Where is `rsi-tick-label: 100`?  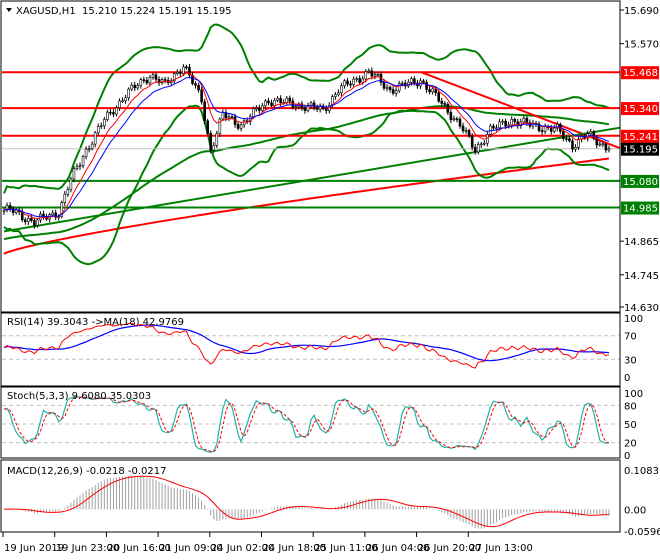 rsi-tick-label: 100 is located at coordinates (633, 319).